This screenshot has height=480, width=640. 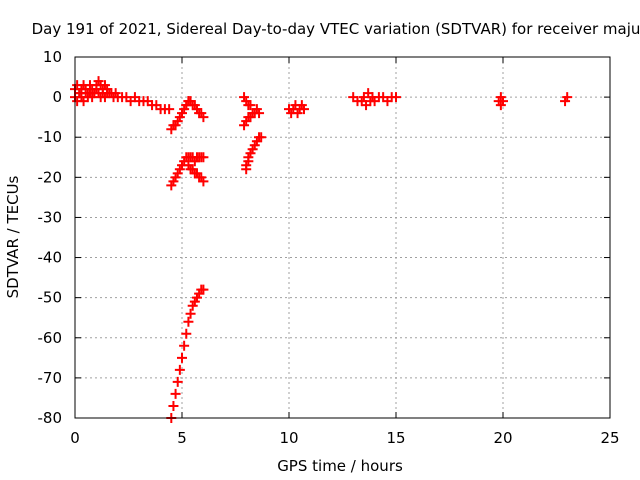 What do you see at coordinates (195, 109) in the screenshot?
I see `series-track-5h-cluster` at bounding box center [195, 109].